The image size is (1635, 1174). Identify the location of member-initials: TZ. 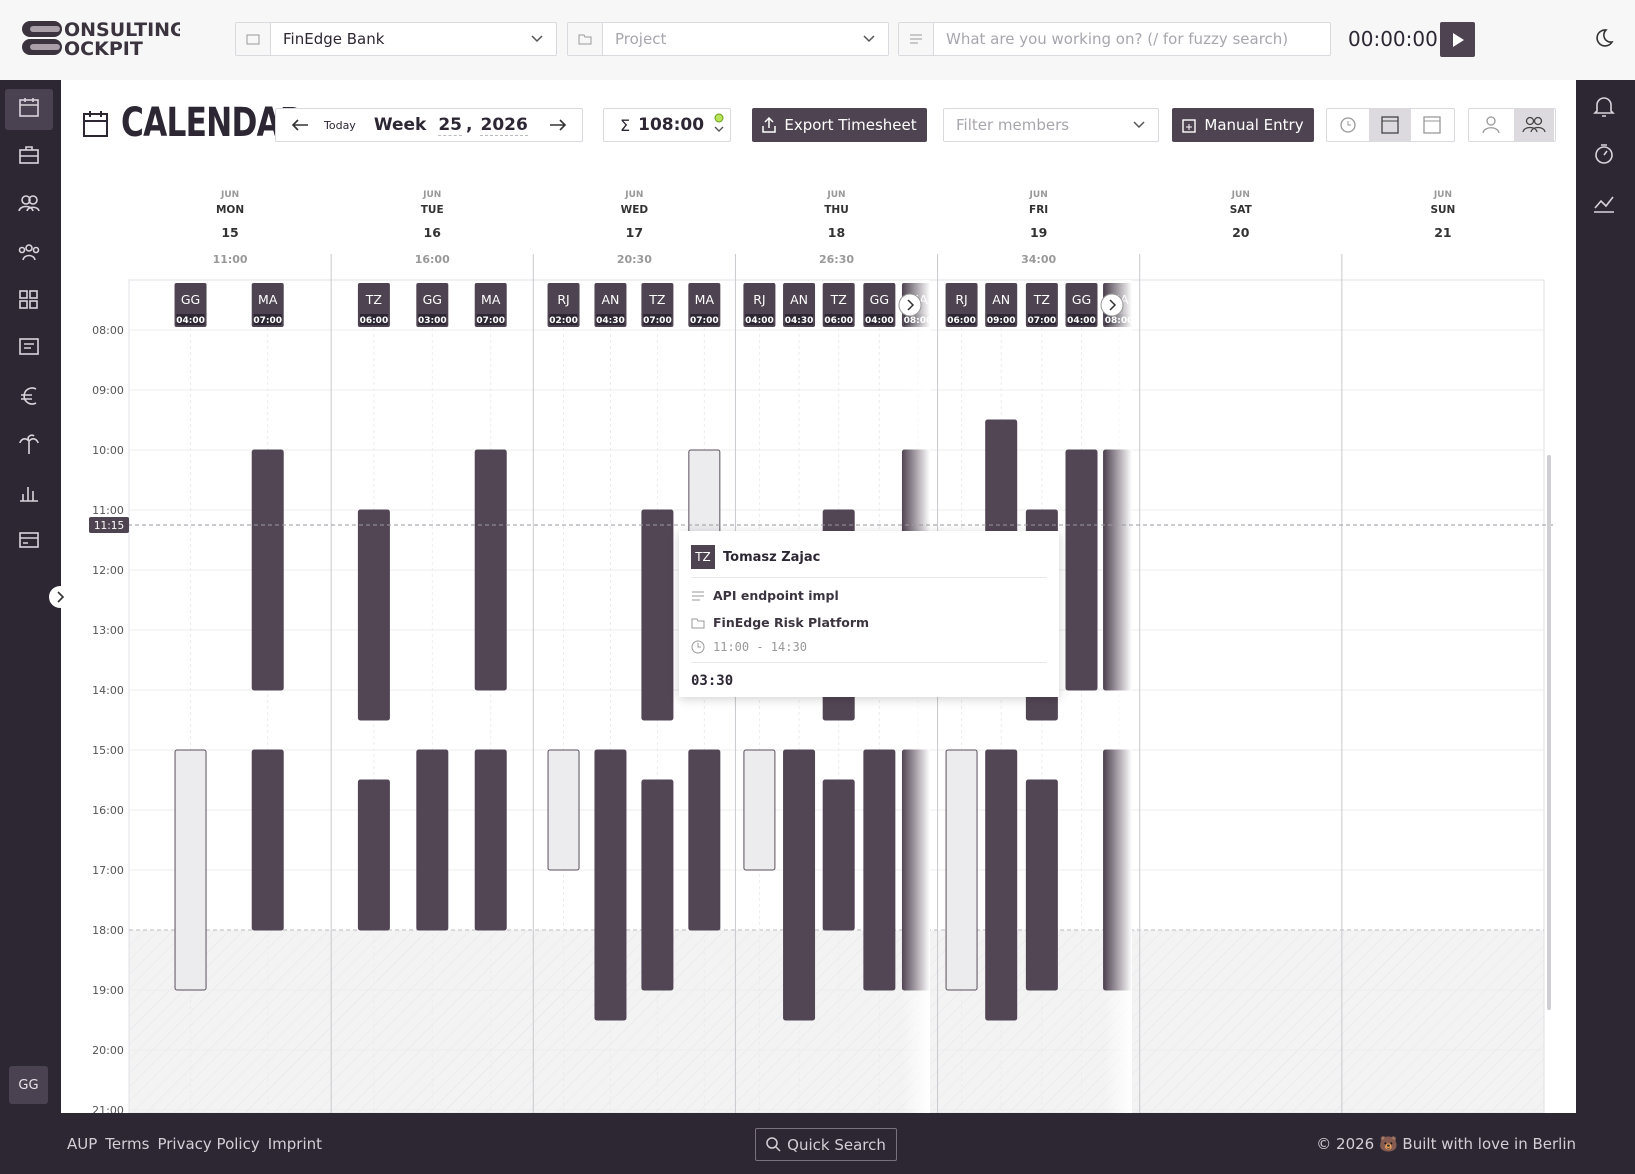
(656, 299).